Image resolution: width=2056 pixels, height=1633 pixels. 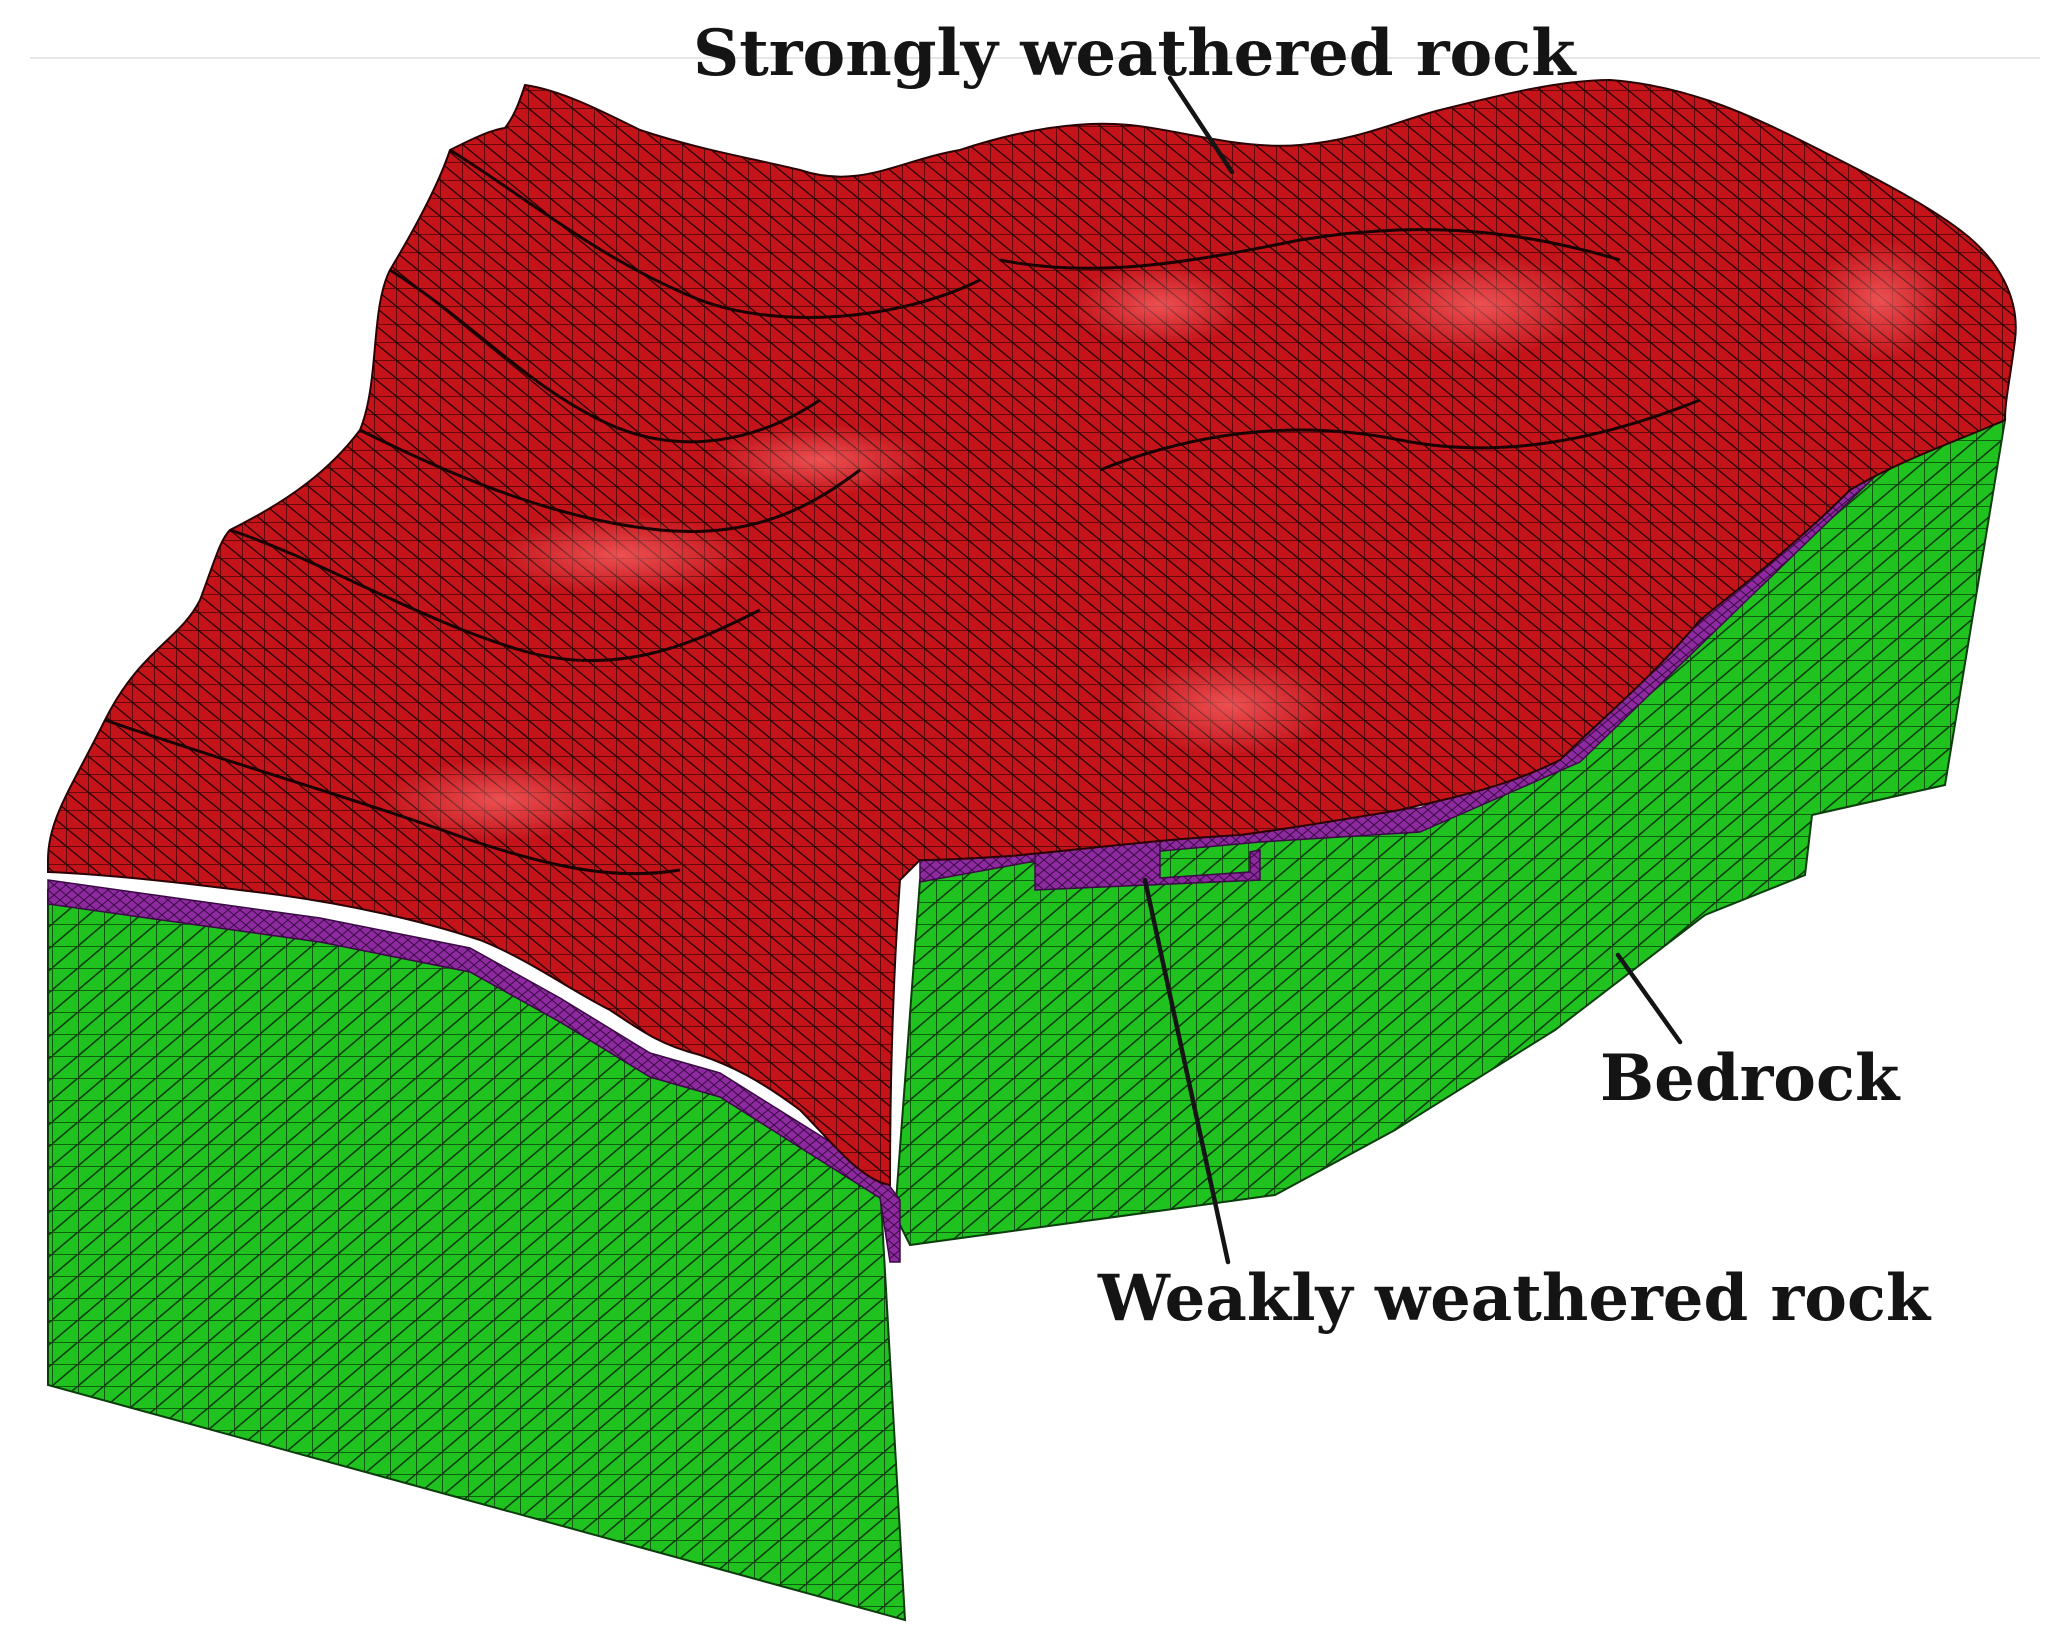 What do you see at coordinates (474, 1071) in the screenshot?
I see `weakly-weathered-band-front` at bounding box center [474, 1071].